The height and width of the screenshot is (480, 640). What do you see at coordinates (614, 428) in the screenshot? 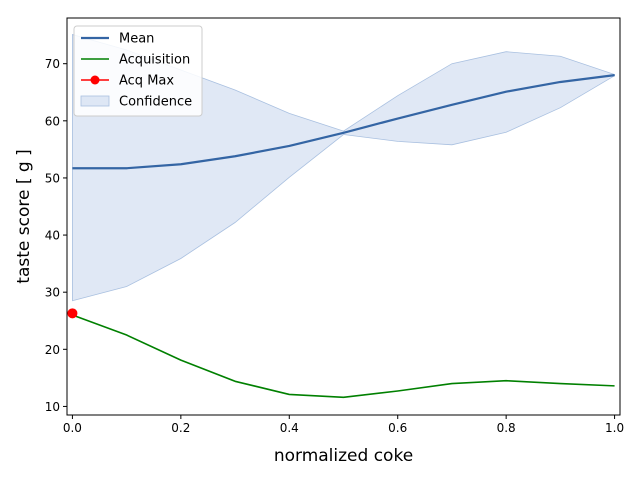
I see `x-tick-label: 1.0` at bounding box center [614, 428].